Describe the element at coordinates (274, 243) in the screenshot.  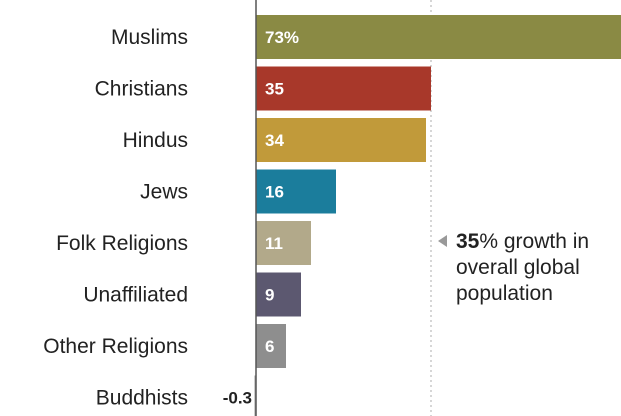
I see `value-label: 11` at that location.